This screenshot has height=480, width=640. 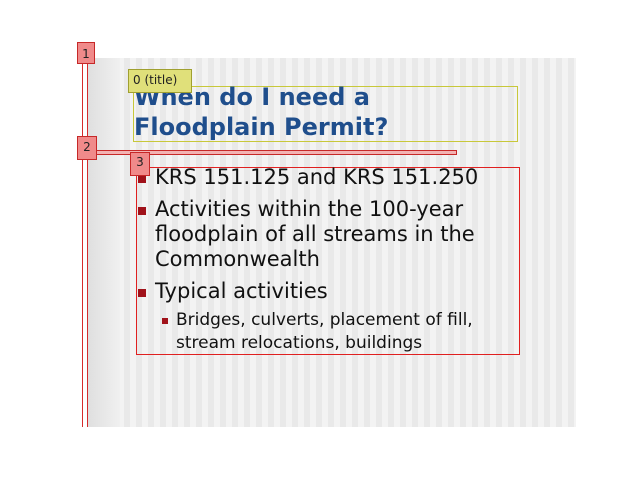 What do you see at coordinates (86, 53) in the screenshot?
I see `region-tag-1: 1` at bounding box center [86, 53].